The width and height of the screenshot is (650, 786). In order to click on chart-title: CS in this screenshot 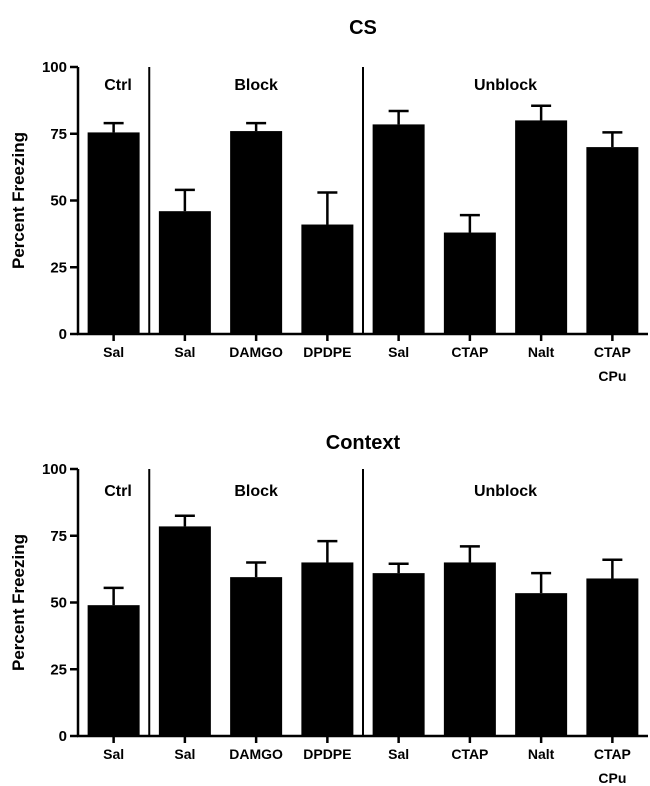, I will do `click(363, 28)`.